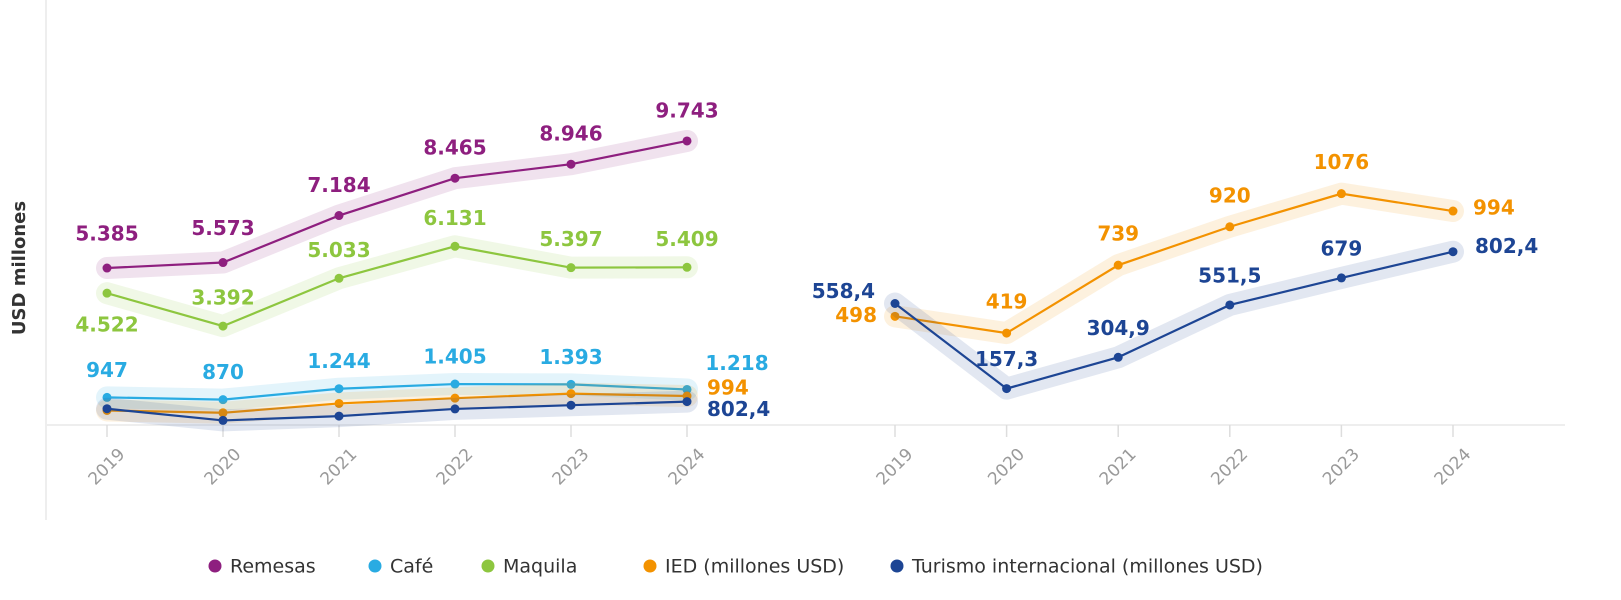  Describe the element at coordinates (856, 315) in the screenshot. I see `data-label: 498` at that location.